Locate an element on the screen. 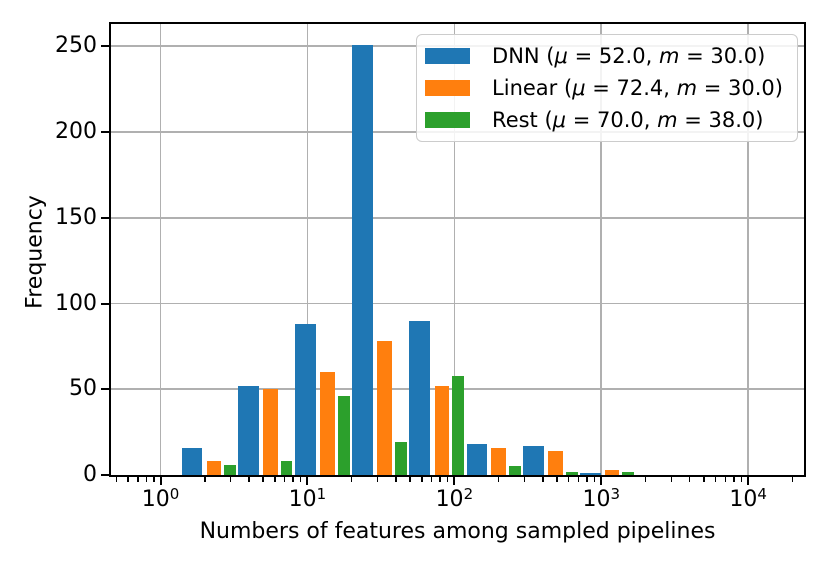 This screenshot has height=565, width=830. x-major-tick-10e0 is located at coordinates (160, 481).